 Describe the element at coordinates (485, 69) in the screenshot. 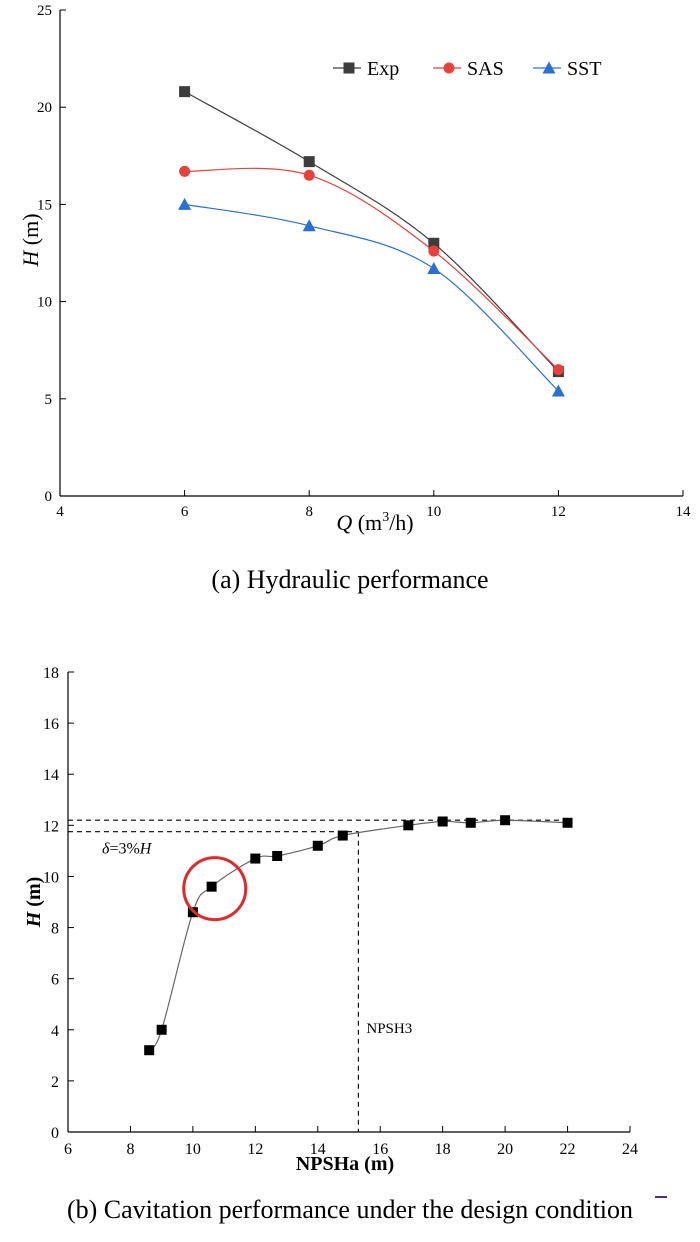

I see `legend-label: SAS` at that location.